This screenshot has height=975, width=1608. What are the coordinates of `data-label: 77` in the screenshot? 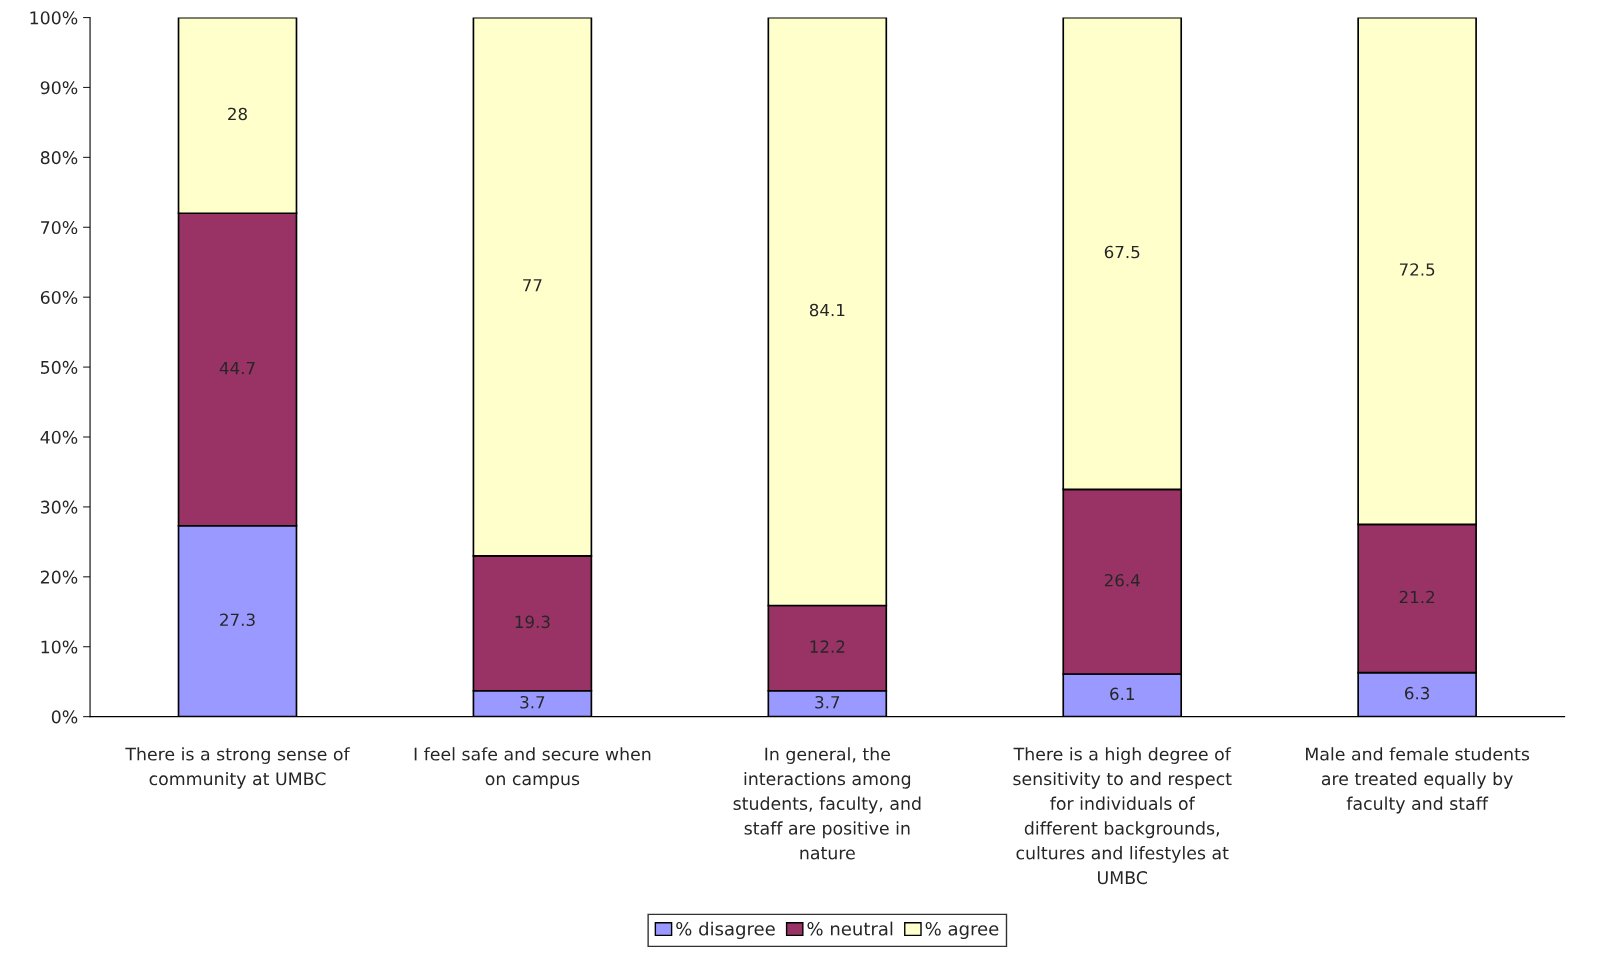 It's located at (532, 285).